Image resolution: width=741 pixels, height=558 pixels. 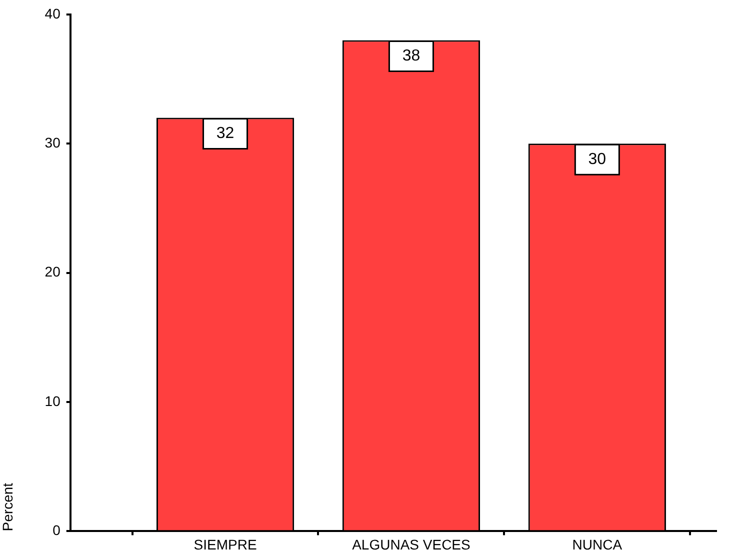 I want to click on data-label: 38, so click(x=411, y=56).